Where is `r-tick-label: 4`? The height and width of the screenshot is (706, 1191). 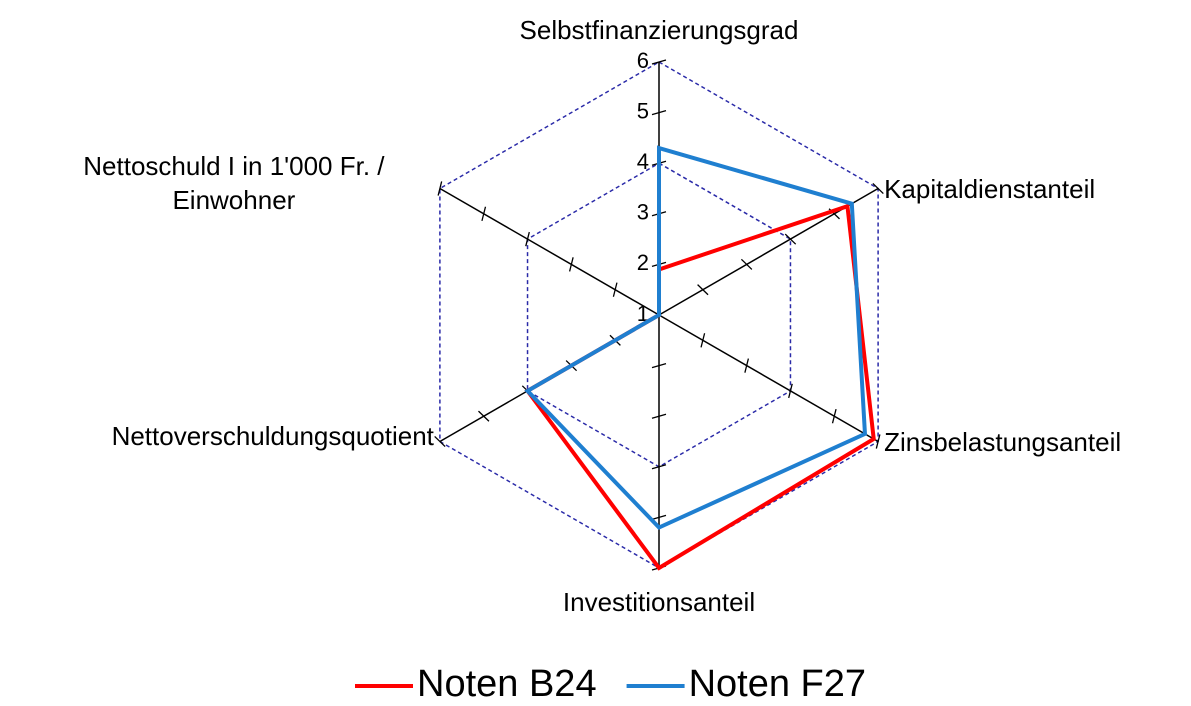 r-tick-label: 4 is located at coordinates (643, 161).